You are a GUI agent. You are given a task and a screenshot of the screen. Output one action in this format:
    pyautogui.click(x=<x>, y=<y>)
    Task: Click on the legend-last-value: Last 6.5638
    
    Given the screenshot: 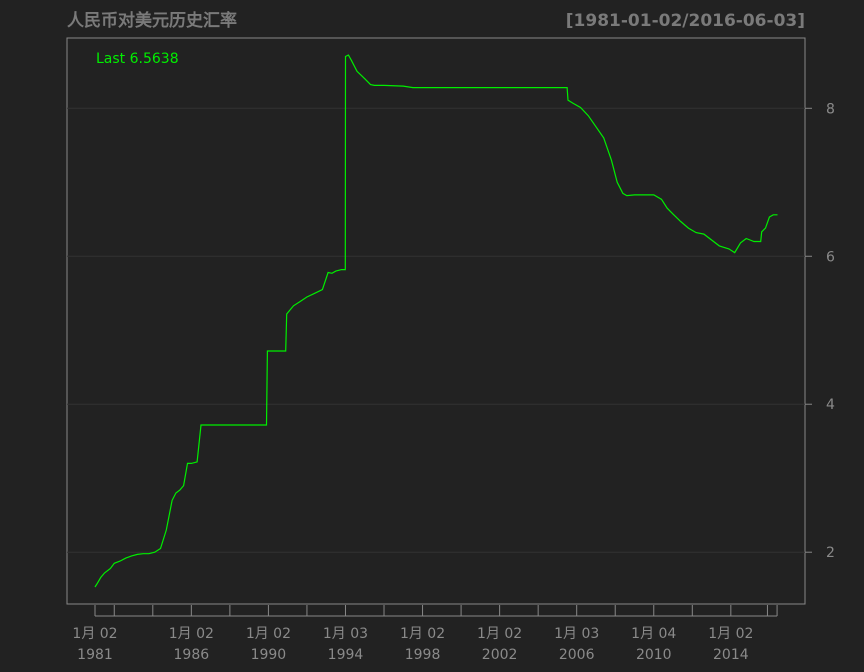 What is the action you would take?
    pyautogui.click(x=137, y=59)
    